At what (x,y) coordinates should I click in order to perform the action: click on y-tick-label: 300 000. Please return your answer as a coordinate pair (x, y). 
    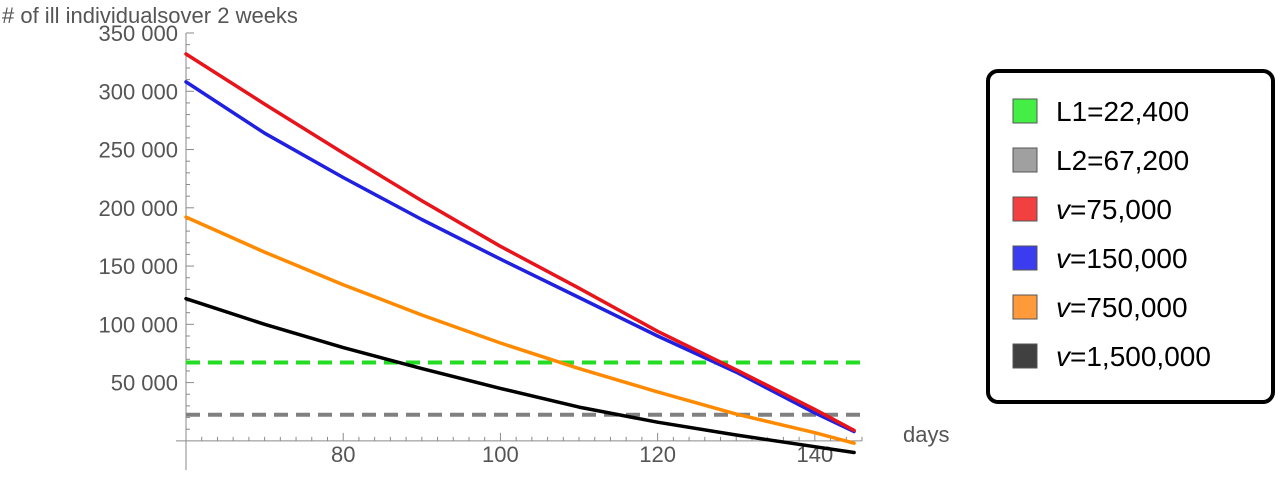
    Looking at the image, I should click on (138, 91).